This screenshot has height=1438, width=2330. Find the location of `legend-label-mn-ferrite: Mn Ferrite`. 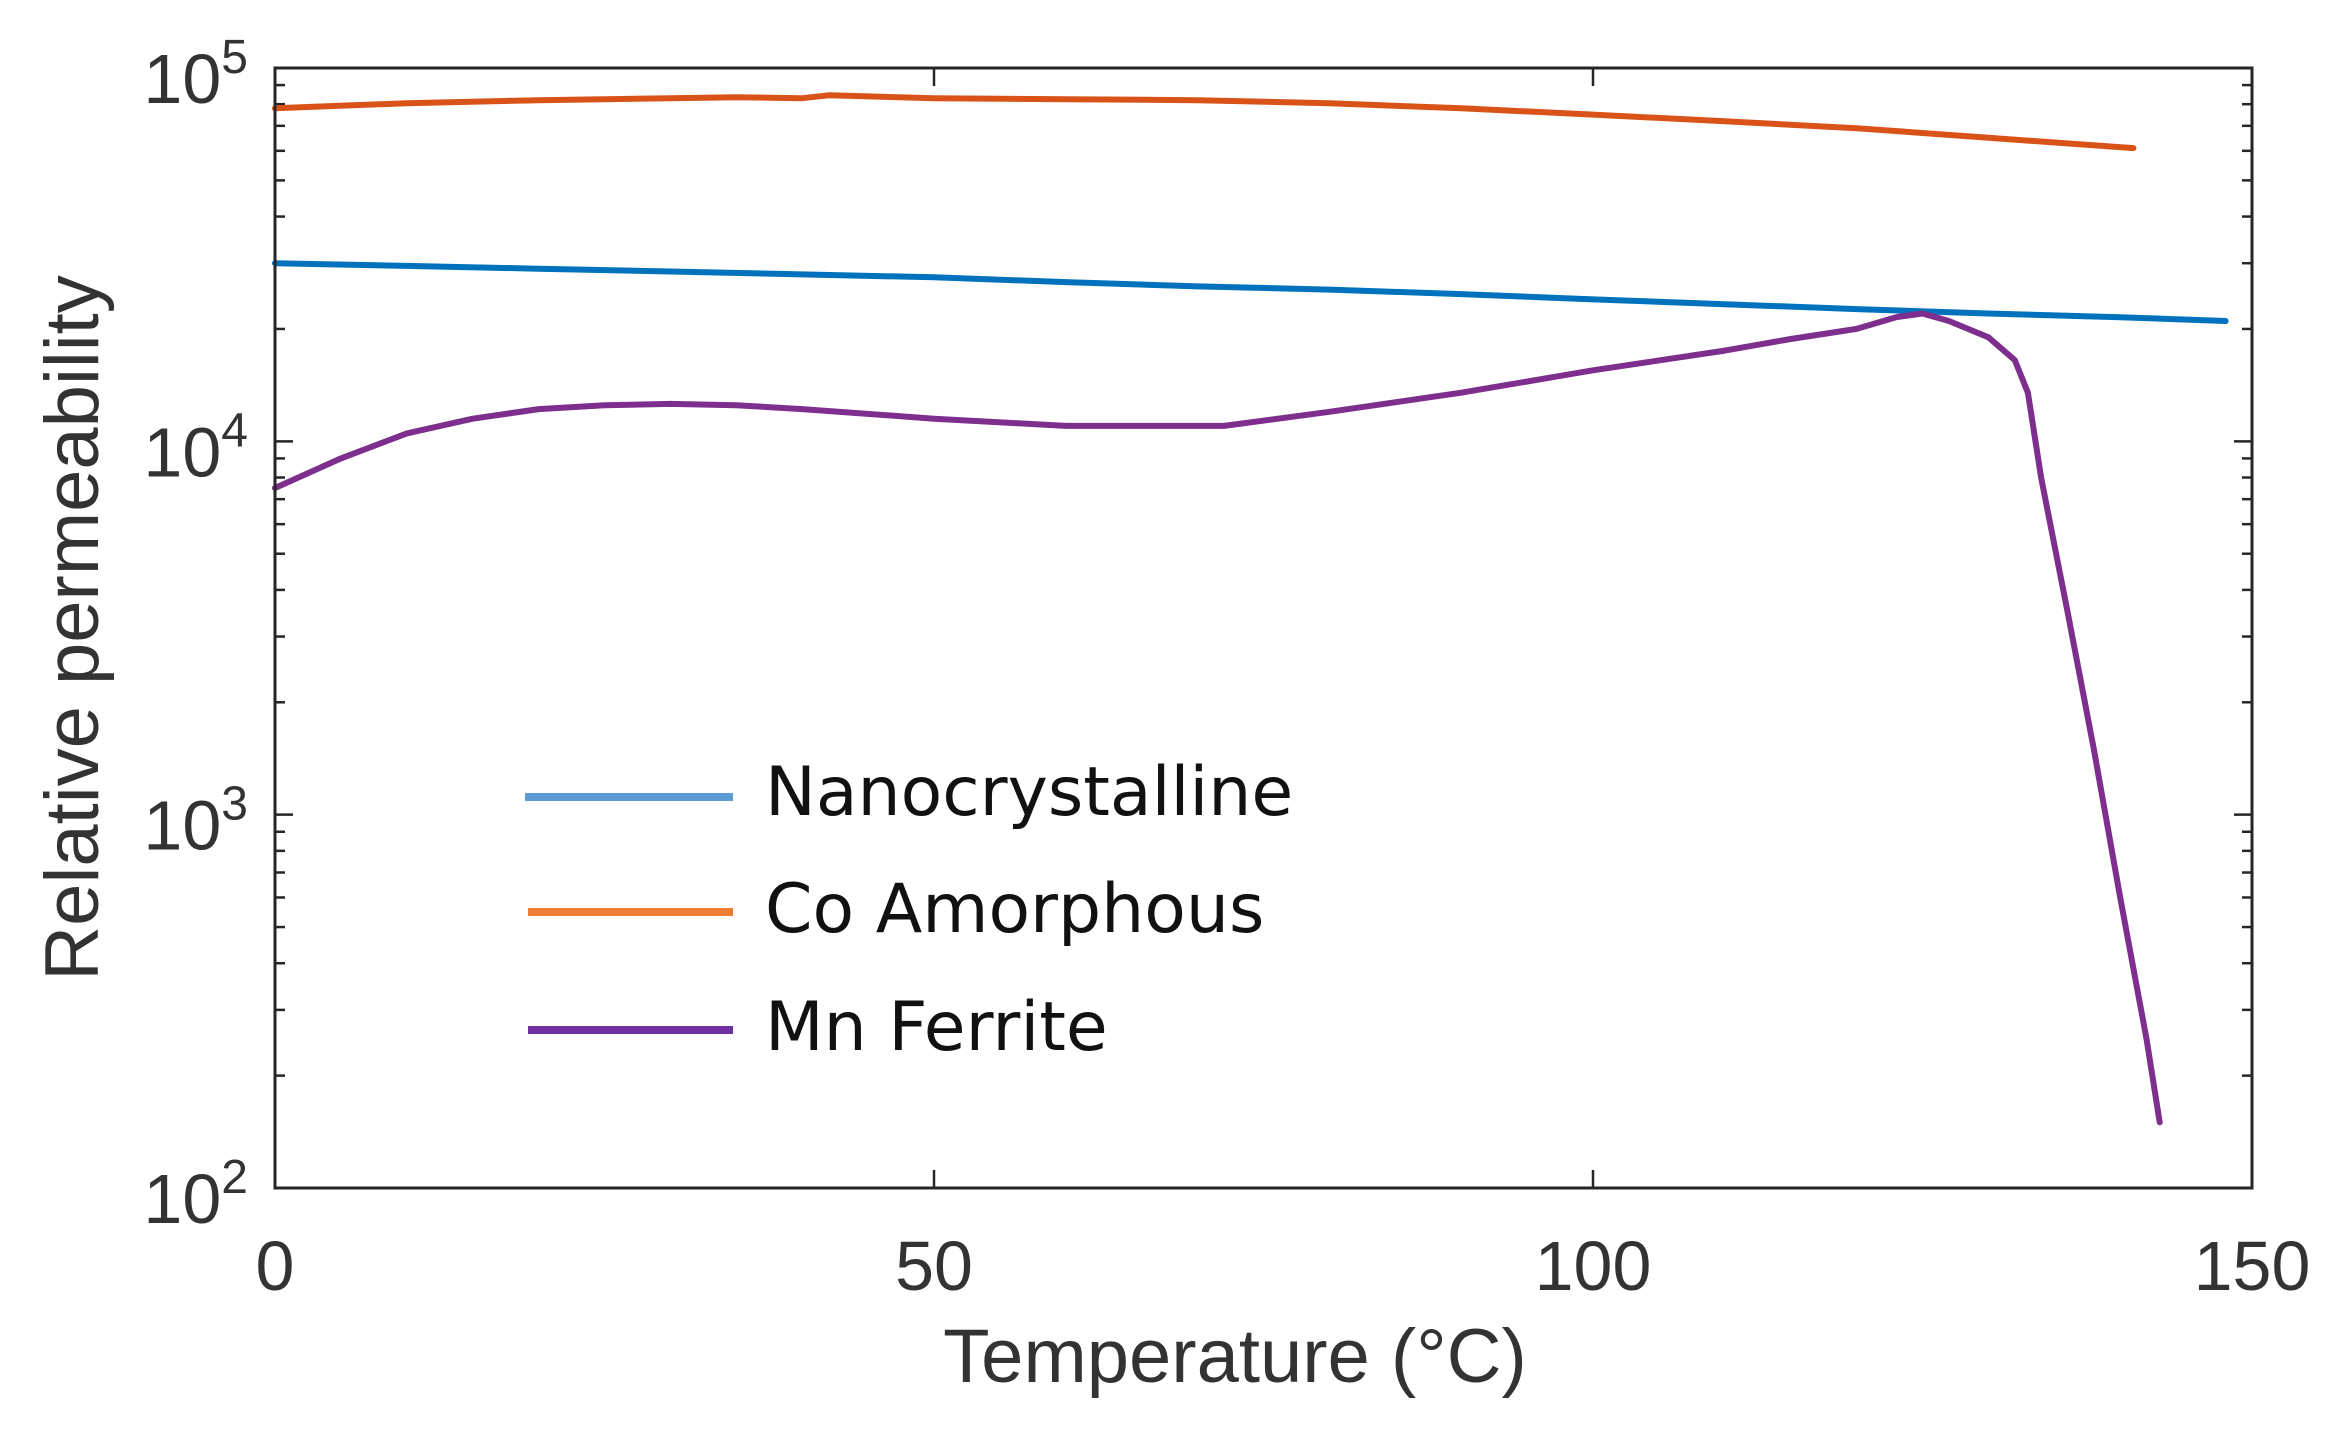

legend-label-mn-ferrite: Mn Ferrite is located at coordinates (936, 1027).